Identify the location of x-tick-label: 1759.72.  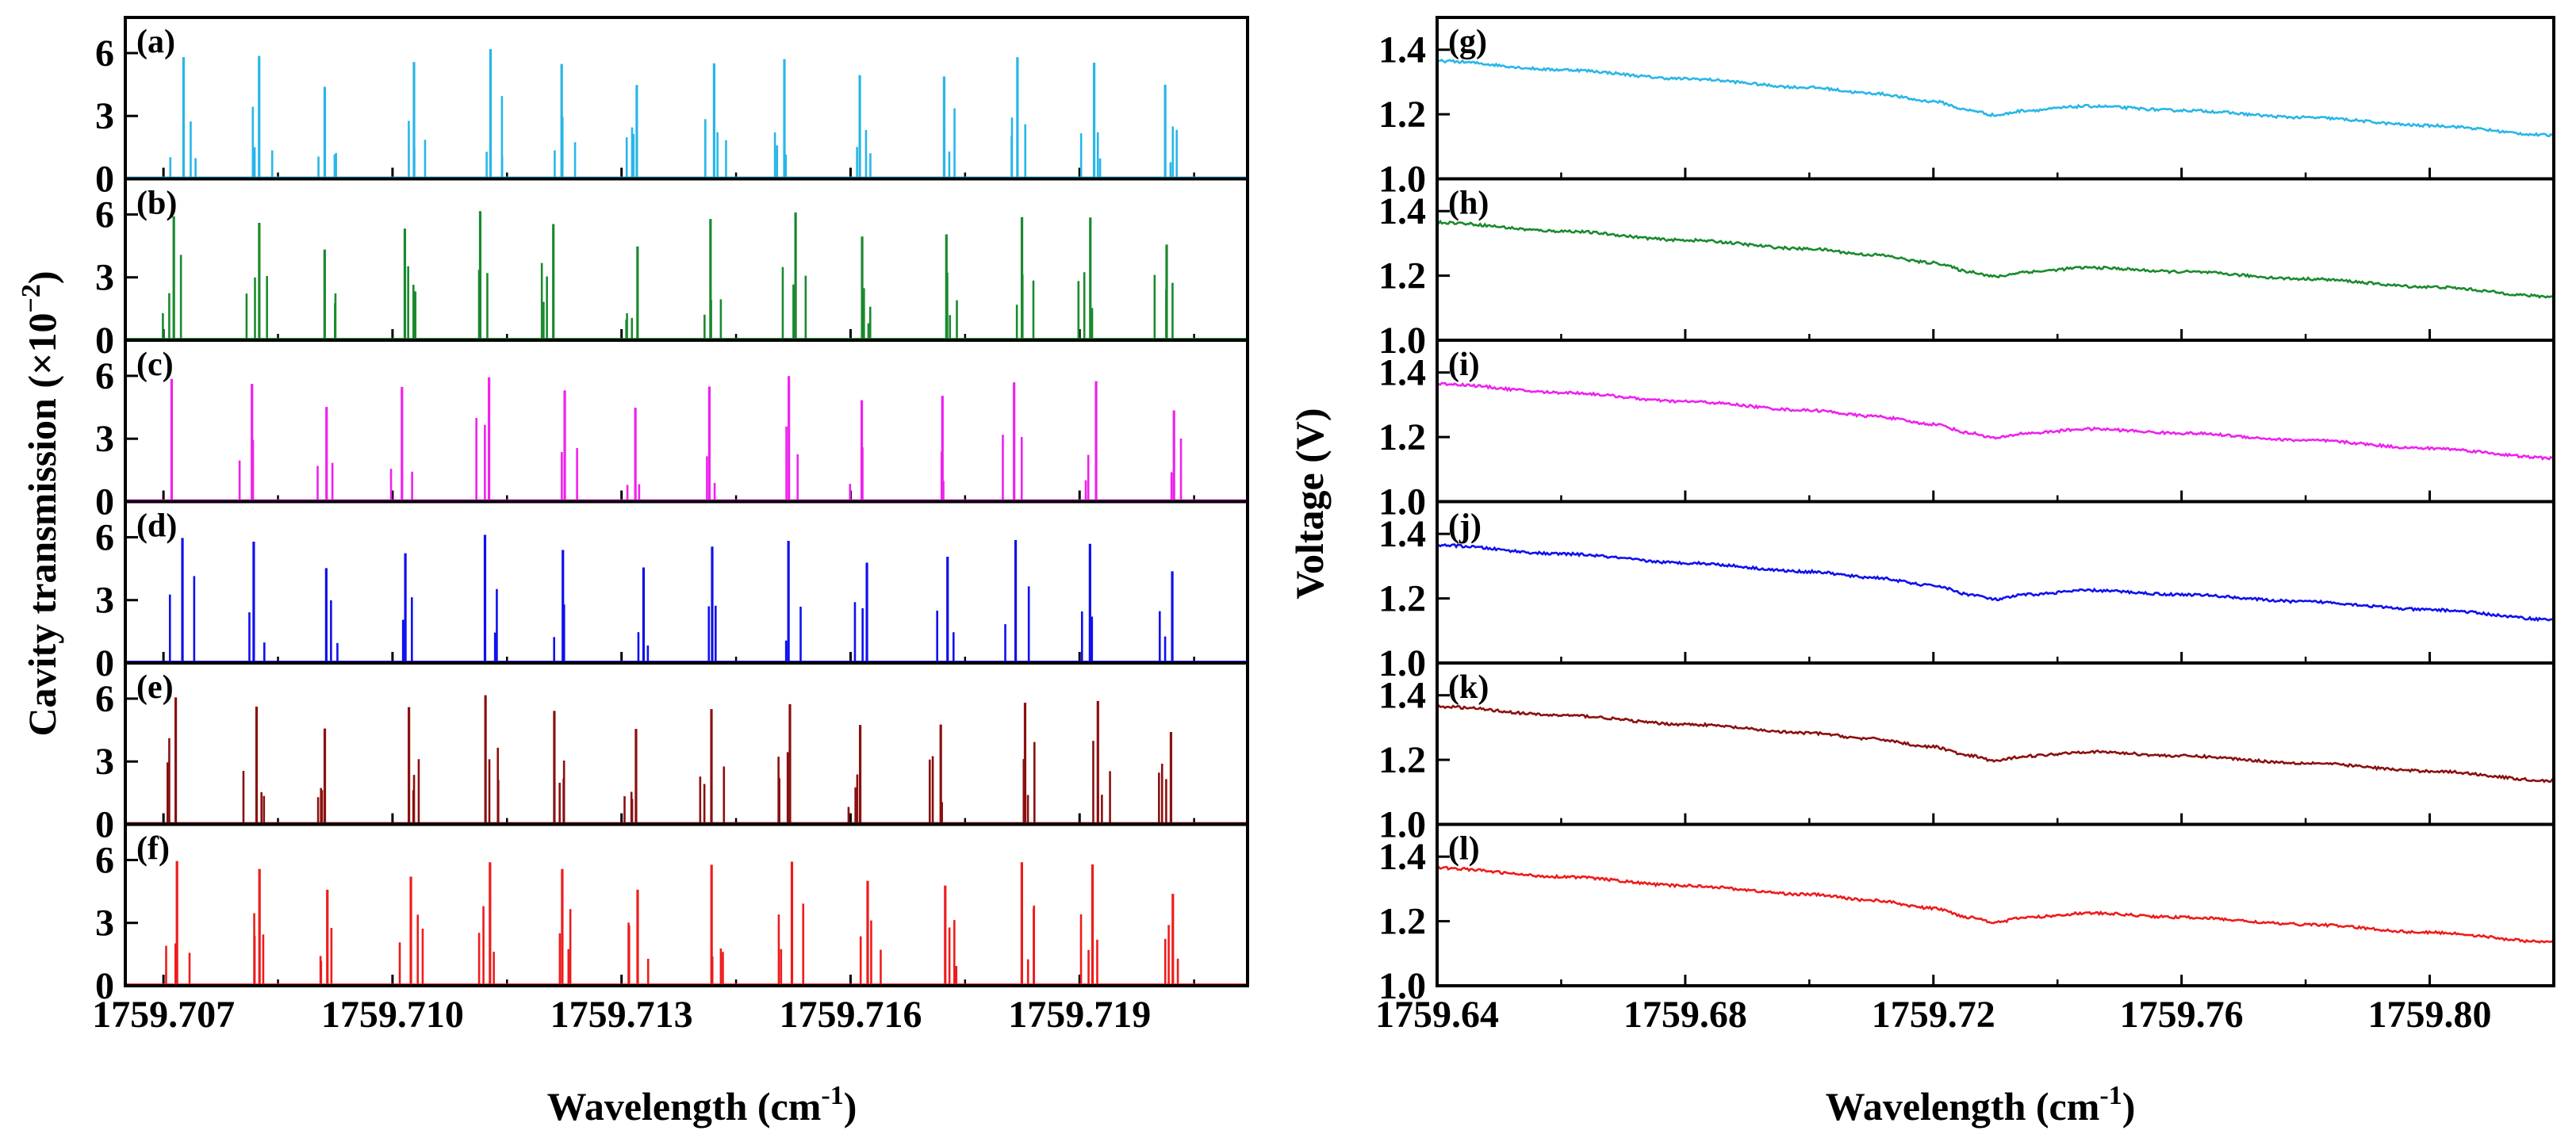
(1933, 1015).